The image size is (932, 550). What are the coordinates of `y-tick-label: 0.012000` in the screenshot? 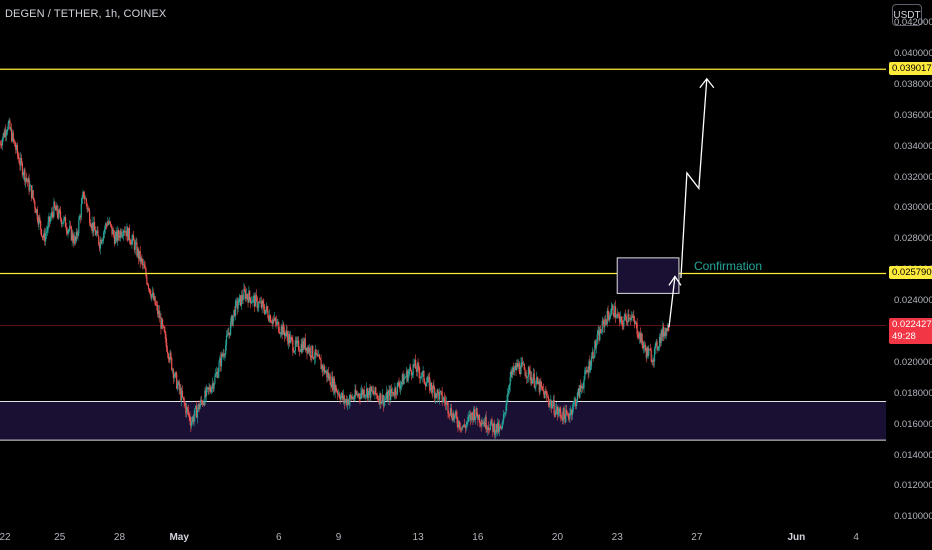 It's located at (913, 486).